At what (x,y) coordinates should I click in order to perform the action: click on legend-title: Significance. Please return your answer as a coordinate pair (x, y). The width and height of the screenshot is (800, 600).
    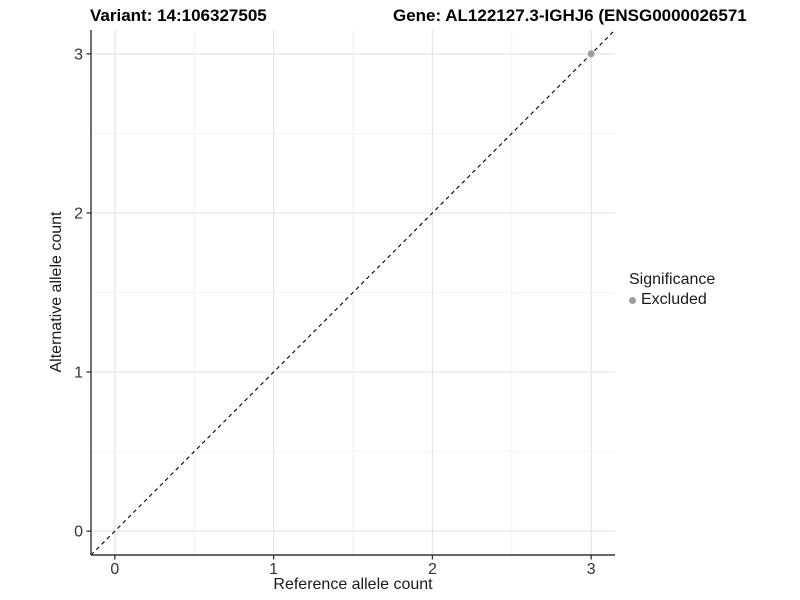
    Looking at the image, I should click on (672, 279).